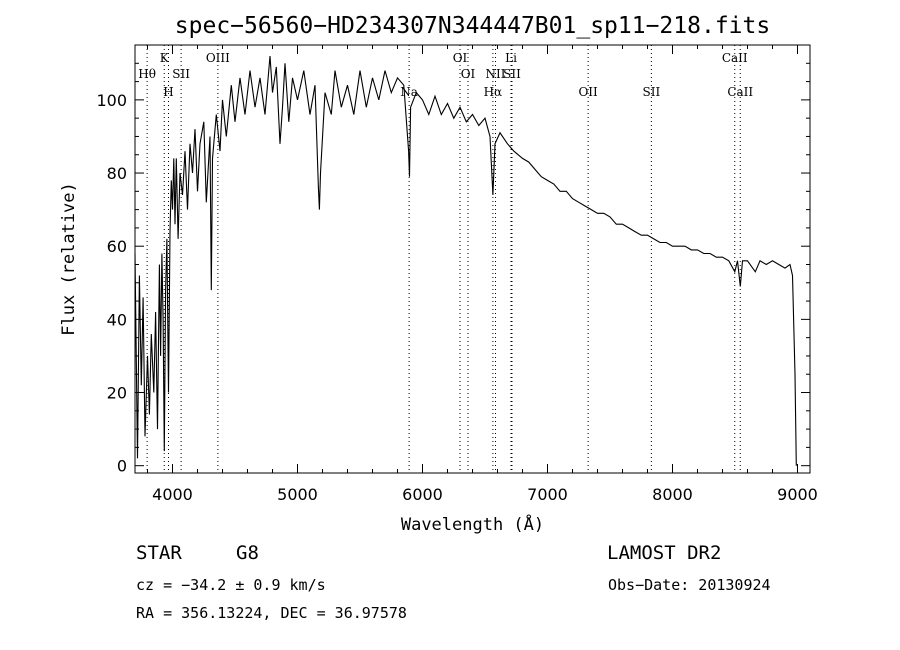 Image resolution: width=900 pixels, height=650 pixels. I want to click on y-tick-label: 60, so click(117, 246).